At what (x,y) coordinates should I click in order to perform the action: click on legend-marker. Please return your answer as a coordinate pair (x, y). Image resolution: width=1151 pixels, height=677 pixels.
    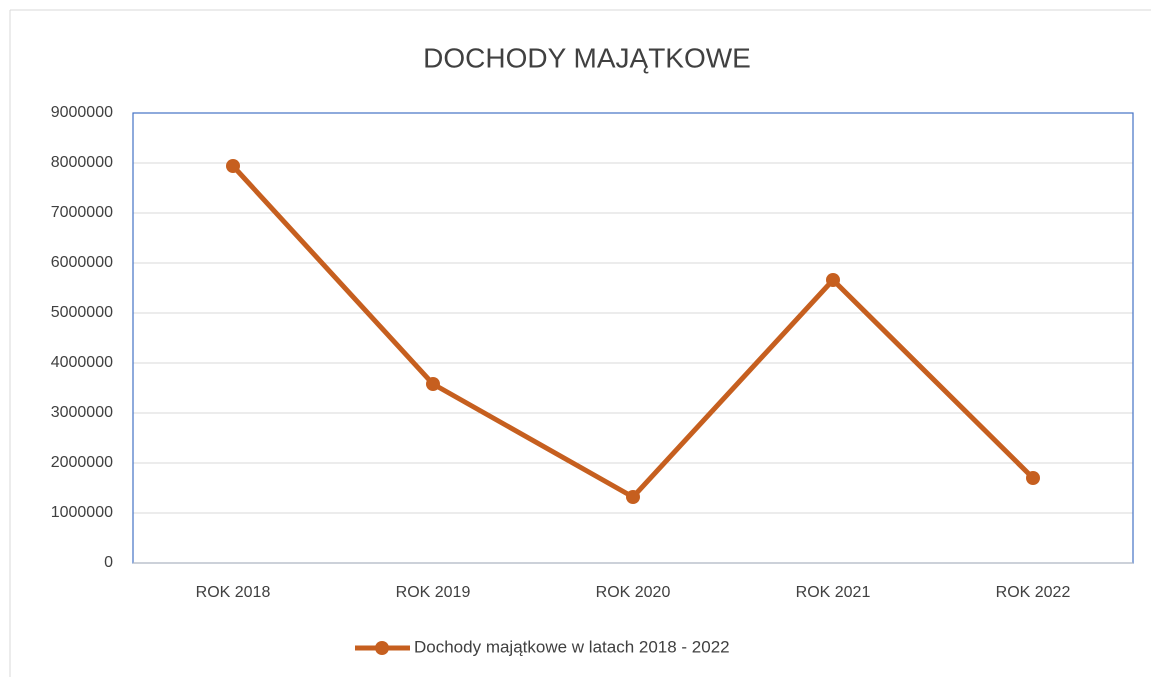
    Looking at the image, I should click on (382, 648).